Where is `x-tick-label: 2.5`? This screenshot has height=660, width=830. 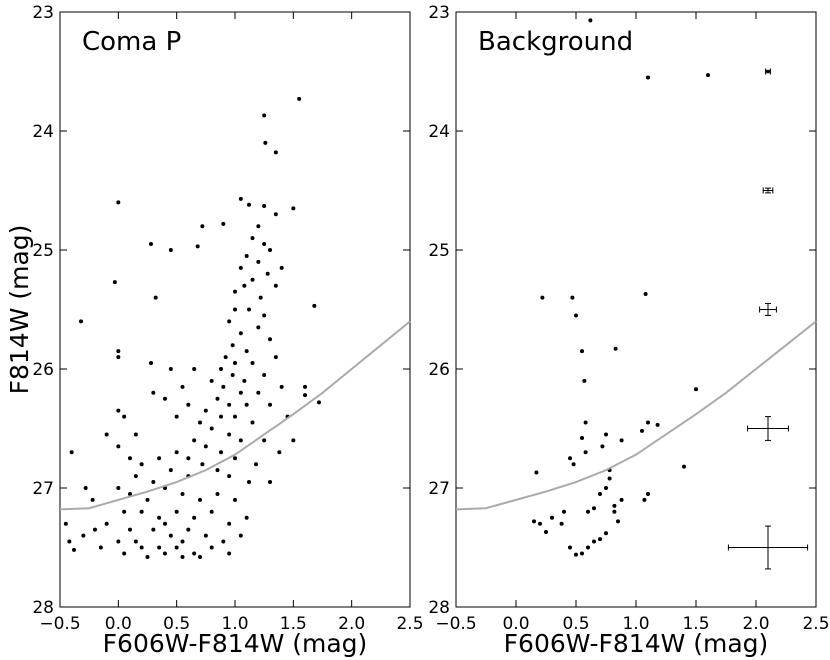
x-tick-label: 2.5 is located at coordinates (409, 624).